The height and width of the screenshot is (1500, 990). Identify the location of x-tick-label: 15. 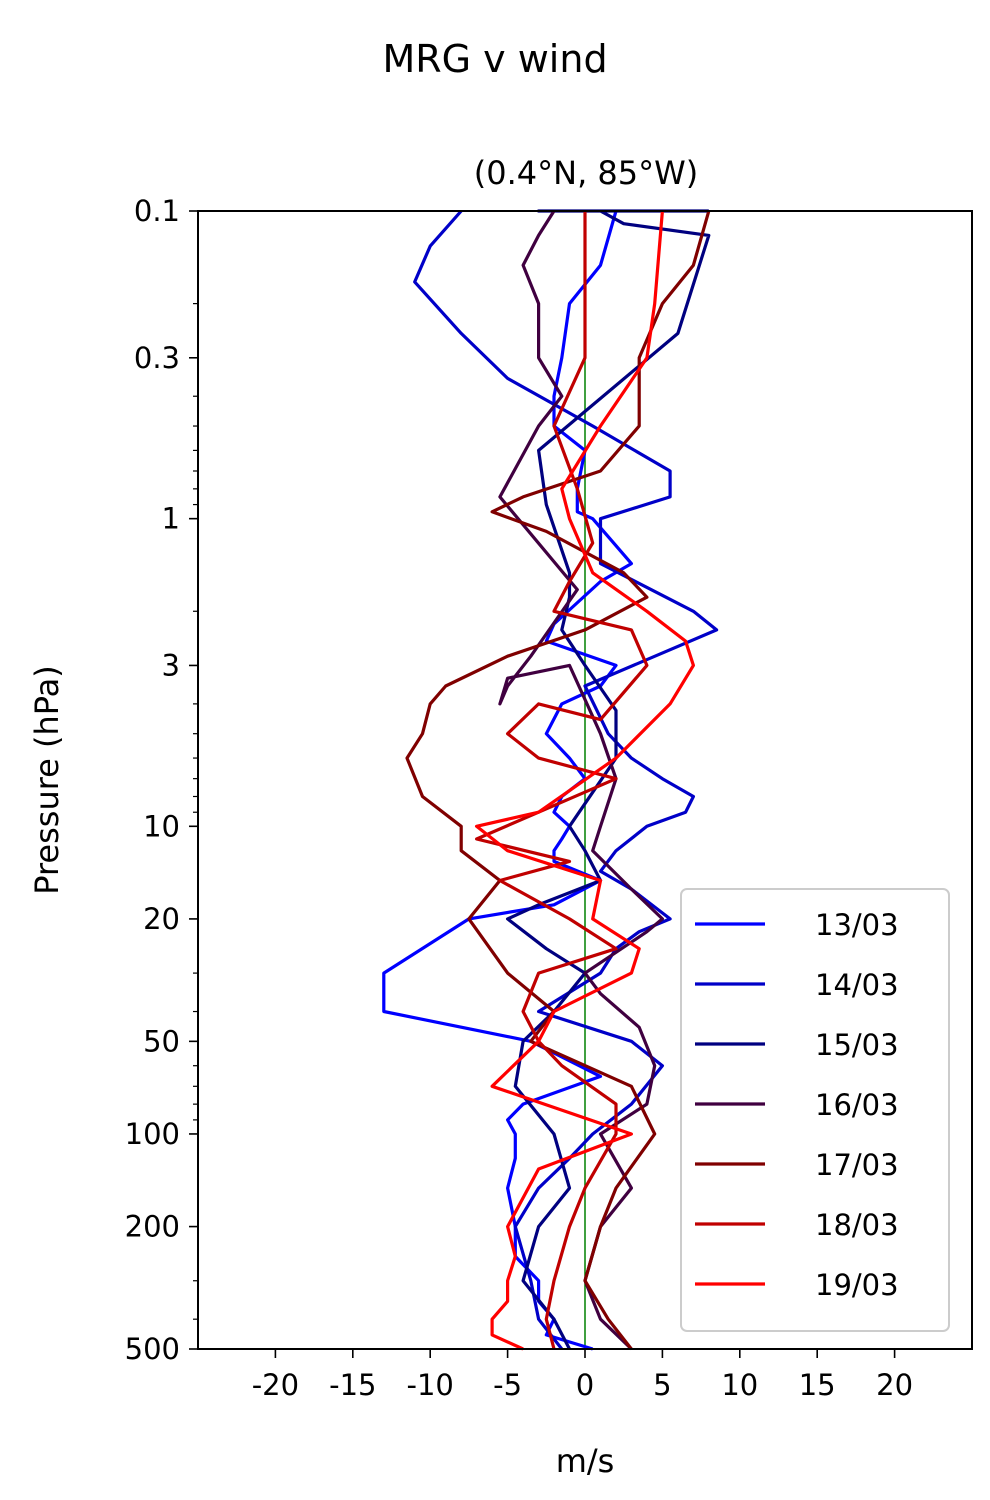
(817, 1385).